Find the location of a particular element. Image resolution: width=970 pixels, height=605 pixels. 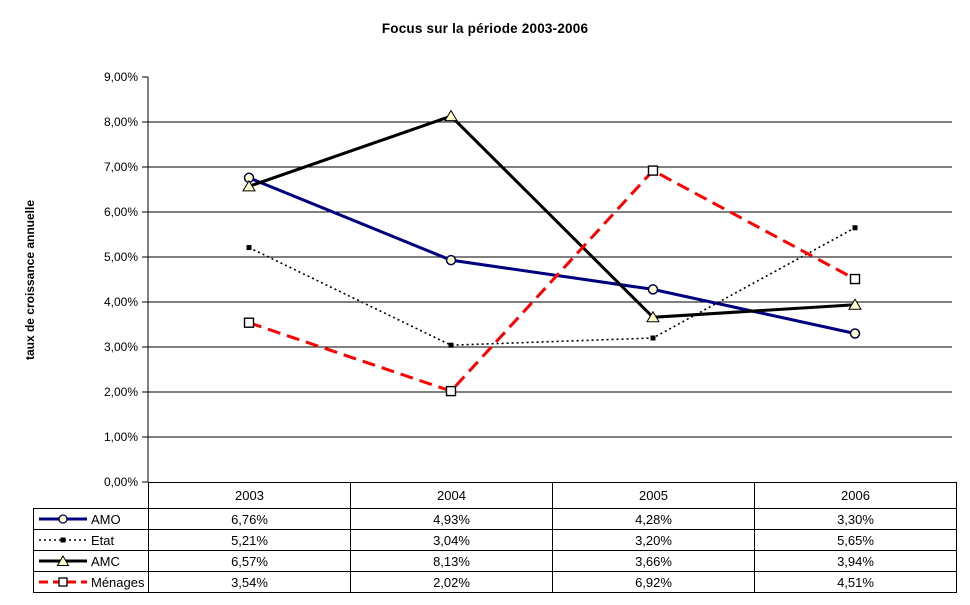

value-menages-2003: 3,54% is located at coordinates (249, 582).